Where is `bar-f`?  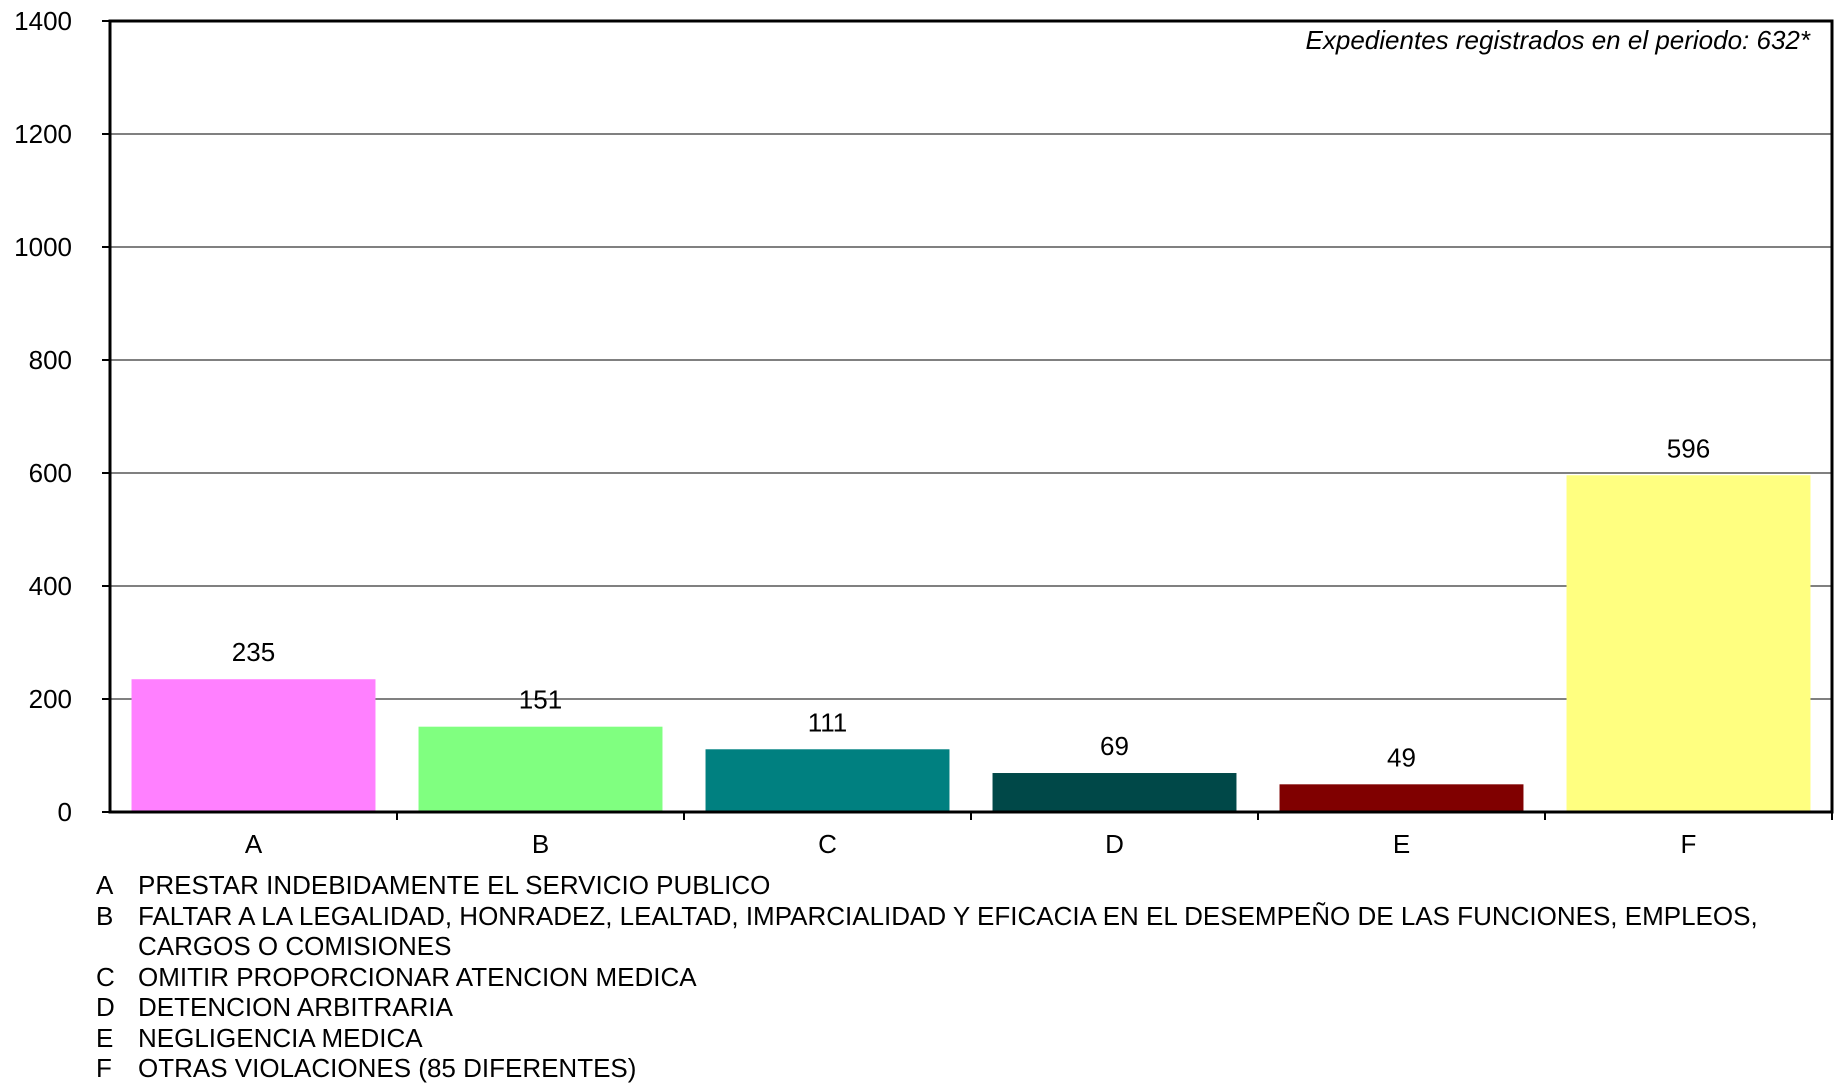 bar-f is located at coordinates (1688, 643).